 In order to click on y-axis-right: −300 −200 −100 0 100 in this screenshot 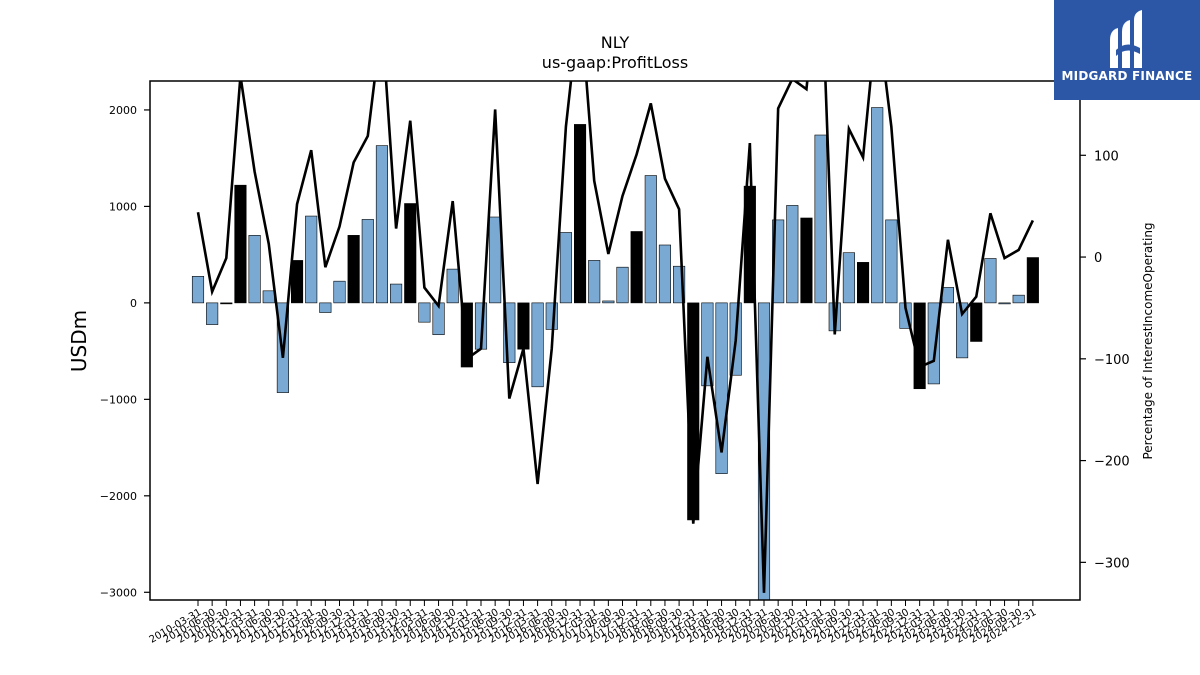, I will do `click(1105, 360)`.